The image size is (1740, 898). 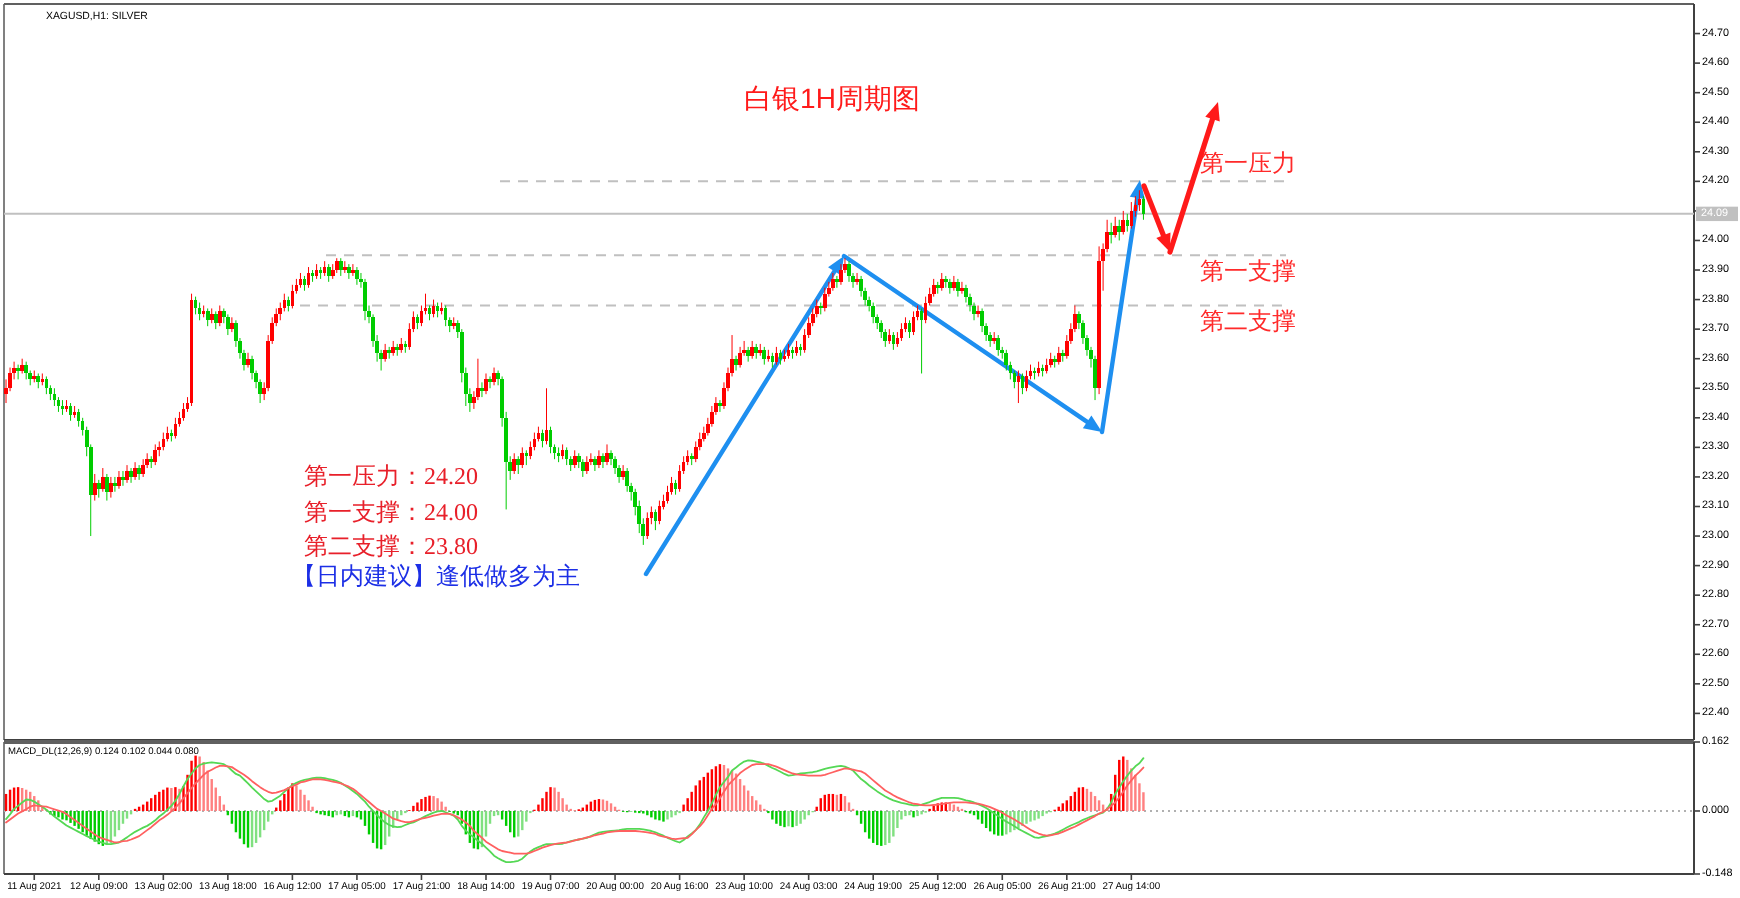 What do you see at coordinates (1248, 271) in the screenshot?
I see `ref-line-label: 第一支撑` at bounding box center [1248, 271].